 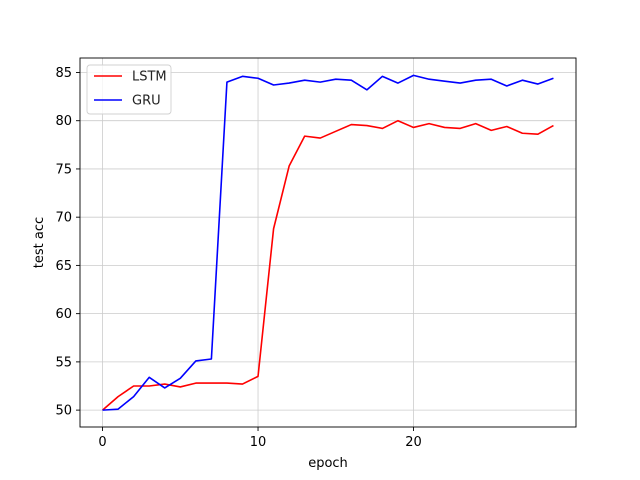 I want to click on y-tick-label: 80, so click(x=63, y=121).